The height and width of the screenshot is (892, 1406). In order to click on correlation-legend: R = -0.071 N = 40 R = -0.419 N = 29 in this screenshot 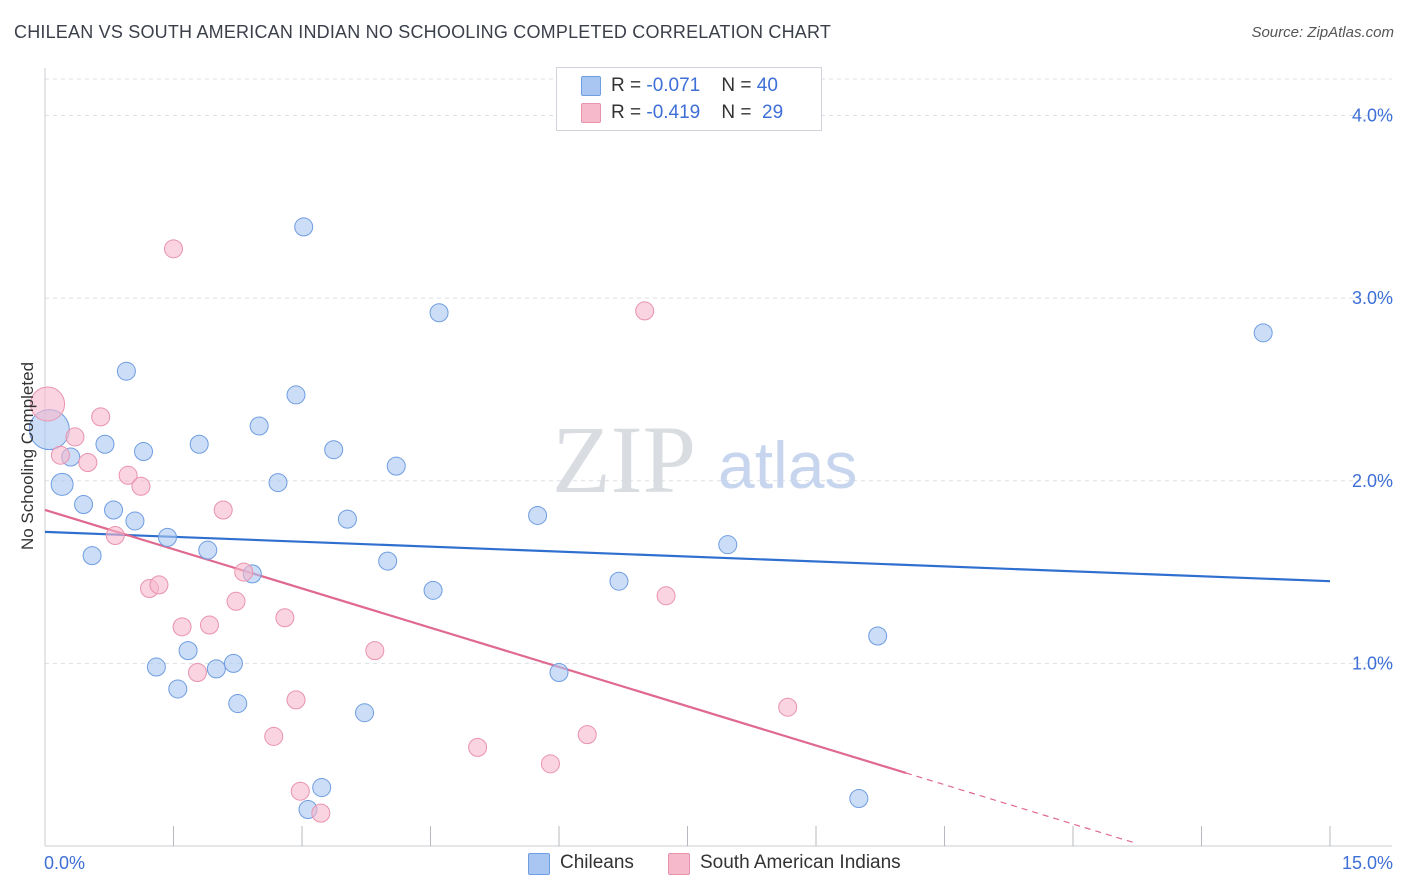, I will do `click(689, 99)`.